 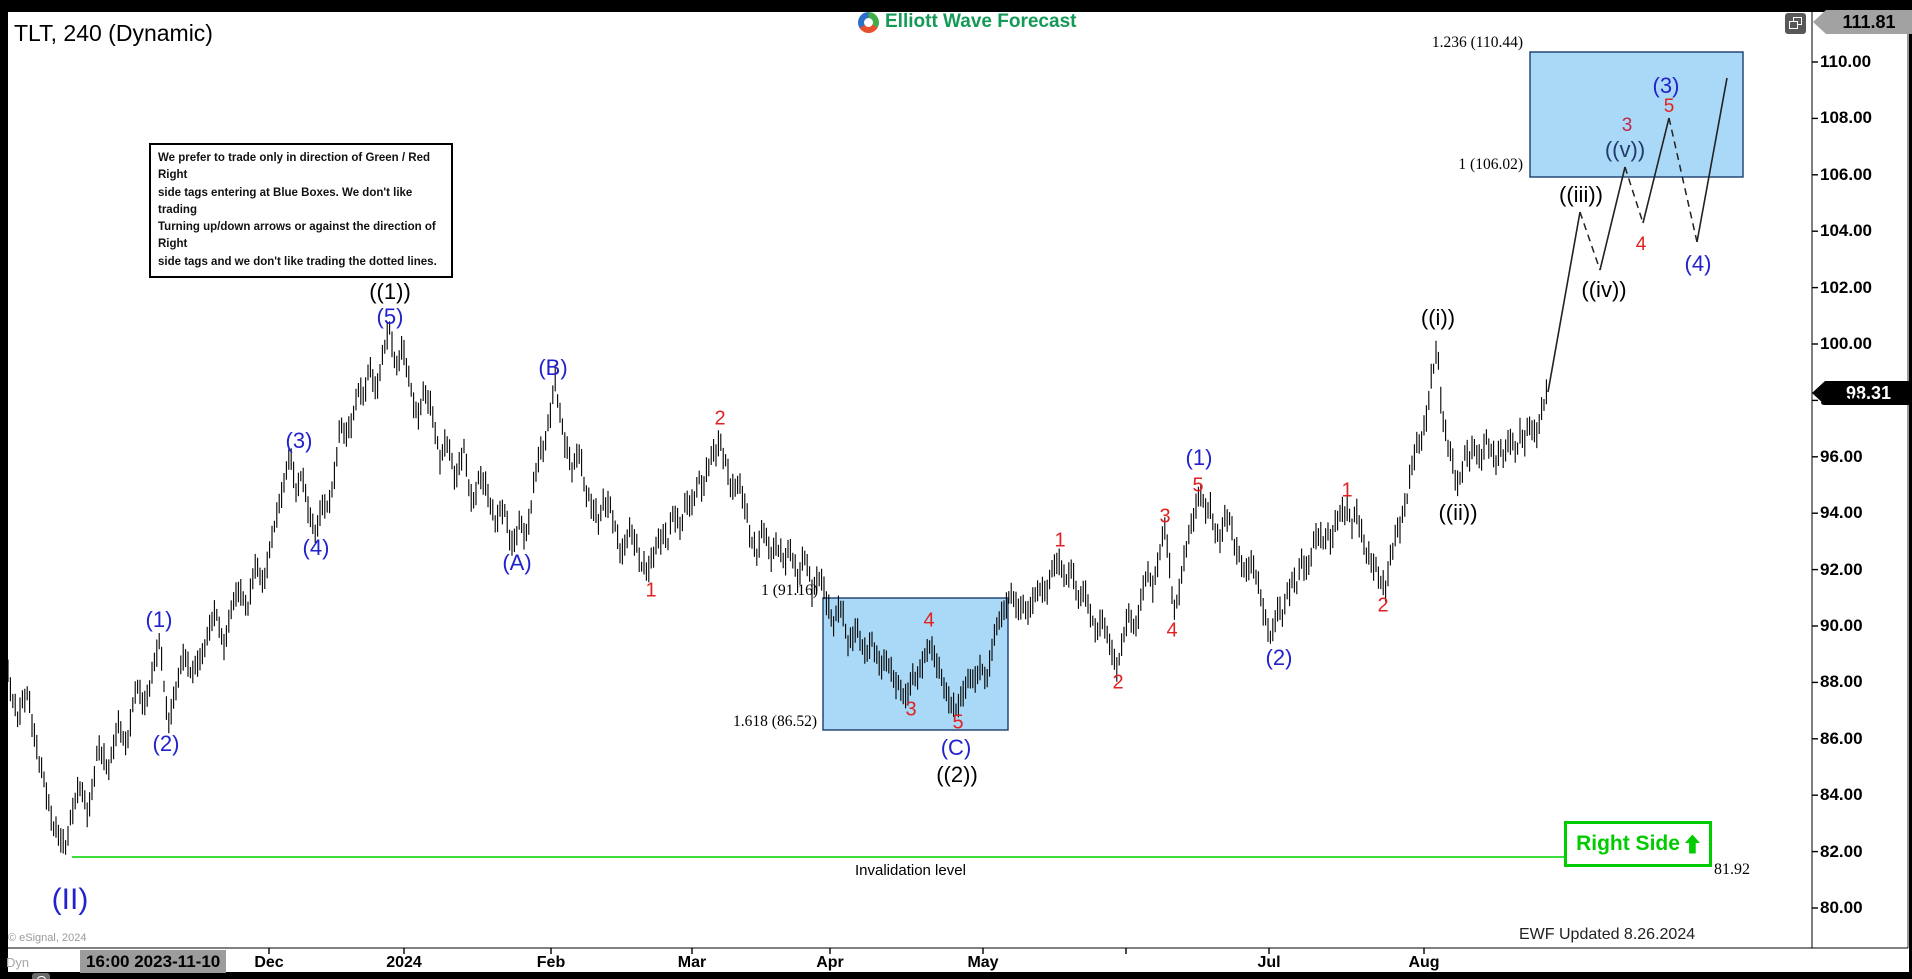 I want to click on wave-label: (II), so click(x=70, y=899).